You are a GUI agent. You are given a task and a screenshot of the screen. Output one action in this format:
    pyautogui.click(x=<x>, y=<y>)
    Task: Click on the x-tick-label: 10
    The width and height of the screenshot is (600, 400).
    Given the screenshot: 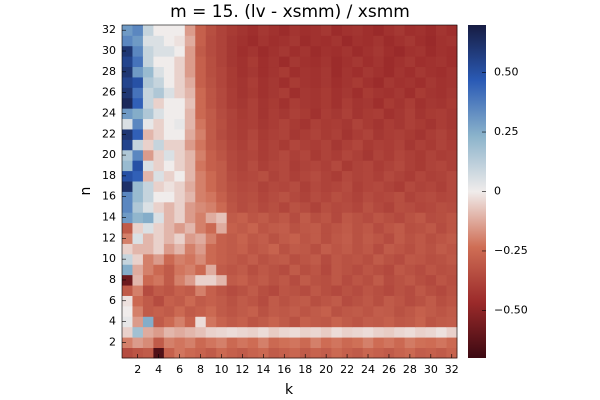 What is the action you would take?
    pyautogui.click(x=221, y=369)
    